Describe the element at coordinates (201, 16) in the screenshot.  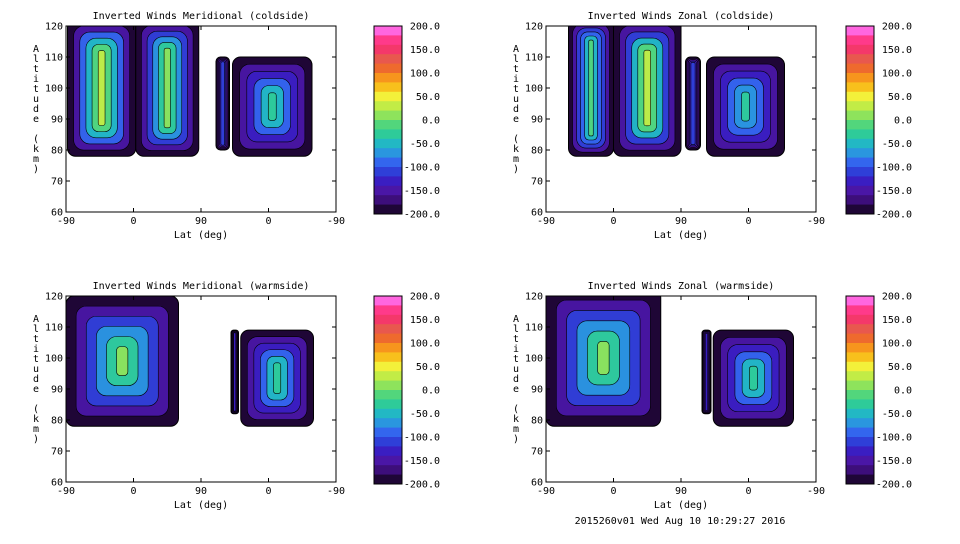
I see `chart-title: Inverted Winds Meridional (coldside)` at that location.